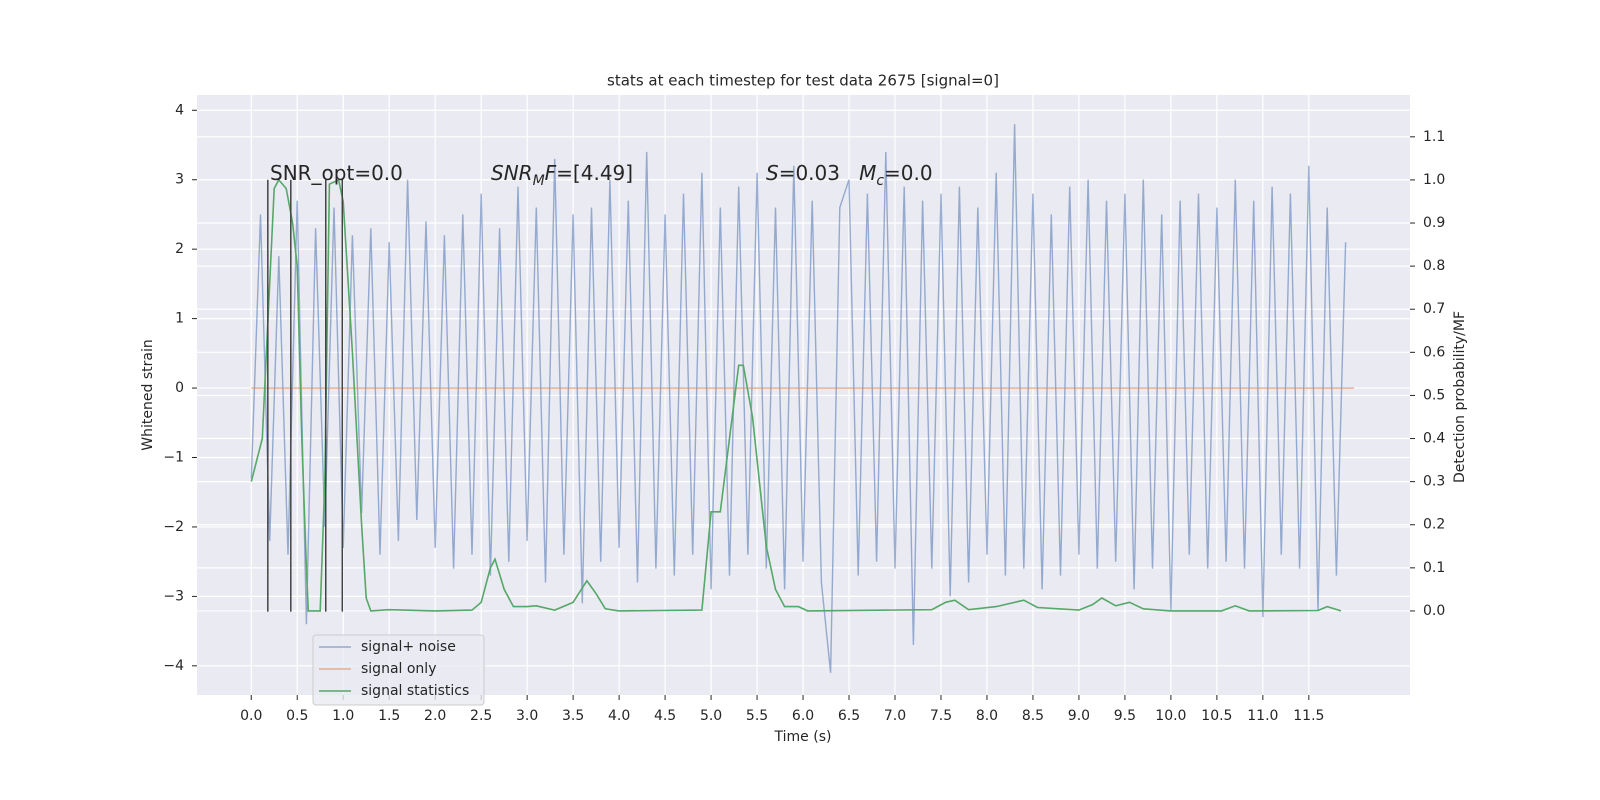 The width and height of the screenshot is (1600, 800). I want to click on x-tick-label: 1.0, so click(343, 716).